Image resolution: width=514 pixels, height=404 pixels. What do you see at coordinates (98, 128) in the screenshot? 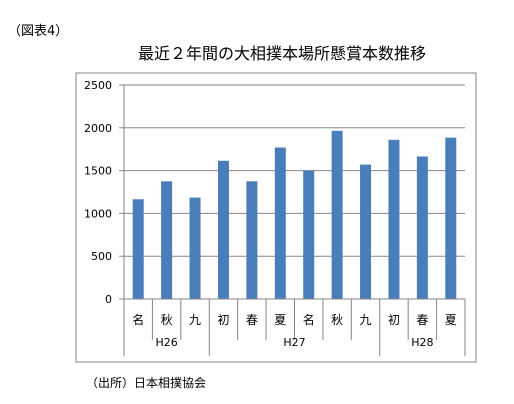
I see `y-tick-label: 2000` at bounding box center [98, 128].